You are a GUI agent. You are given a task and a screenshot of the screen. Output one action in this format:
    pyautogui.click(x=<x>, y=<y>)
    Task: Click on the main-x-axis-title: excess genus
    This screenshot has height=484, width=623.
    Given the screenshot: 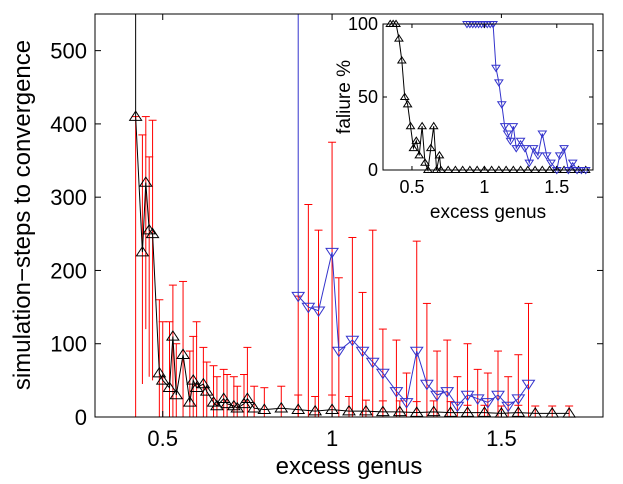 What is the action you would take?
    pyautogui.click(x=349, y=466)
    